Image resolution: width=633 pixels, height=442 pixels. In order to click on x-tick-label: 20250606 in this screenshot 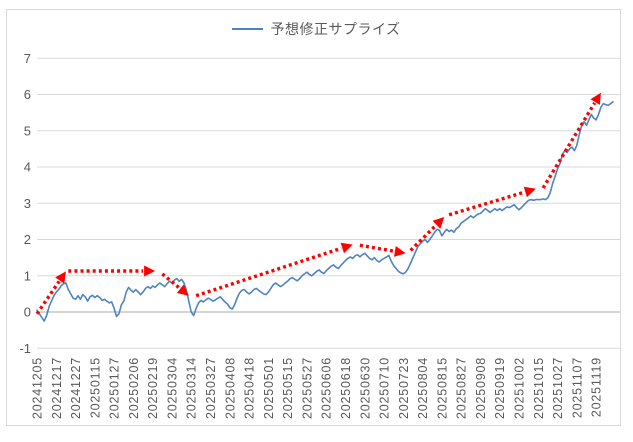, I will do `click(327, 388)`.